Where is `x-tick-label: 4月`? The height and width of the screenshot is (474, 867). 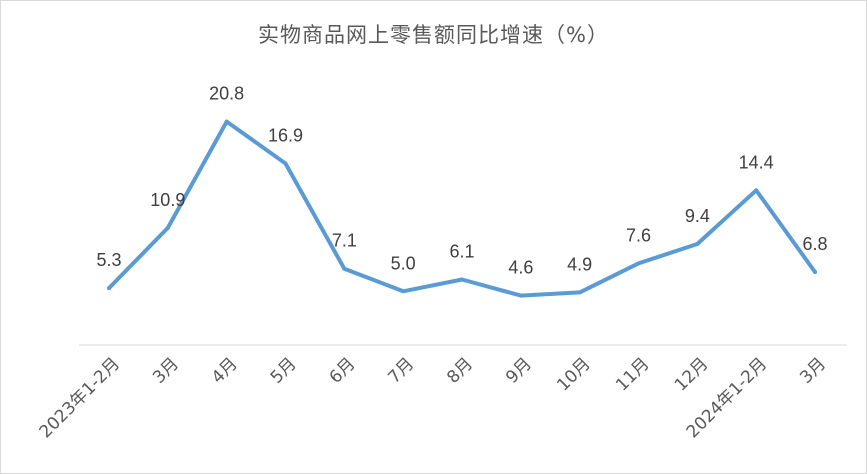 x-tick-label: 4月 is located at coordinates (225, 371).